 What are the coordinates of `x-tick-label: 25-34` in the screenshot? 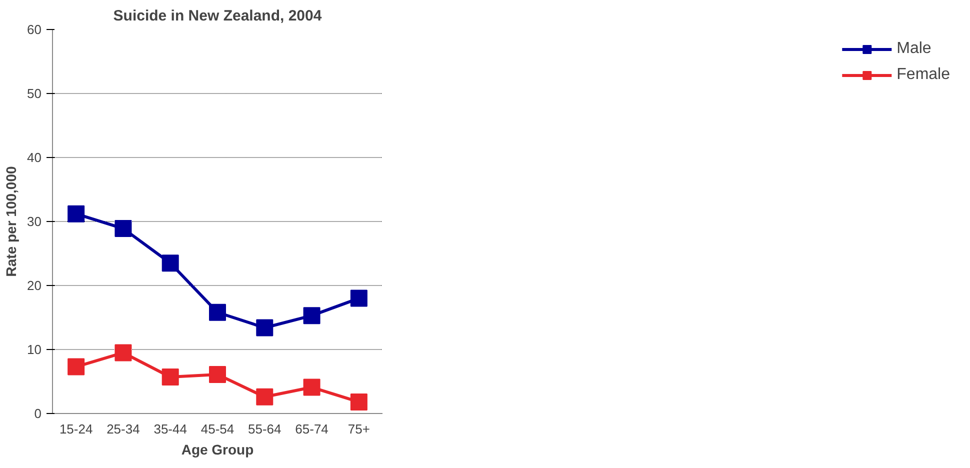 It's located at (123, 429).